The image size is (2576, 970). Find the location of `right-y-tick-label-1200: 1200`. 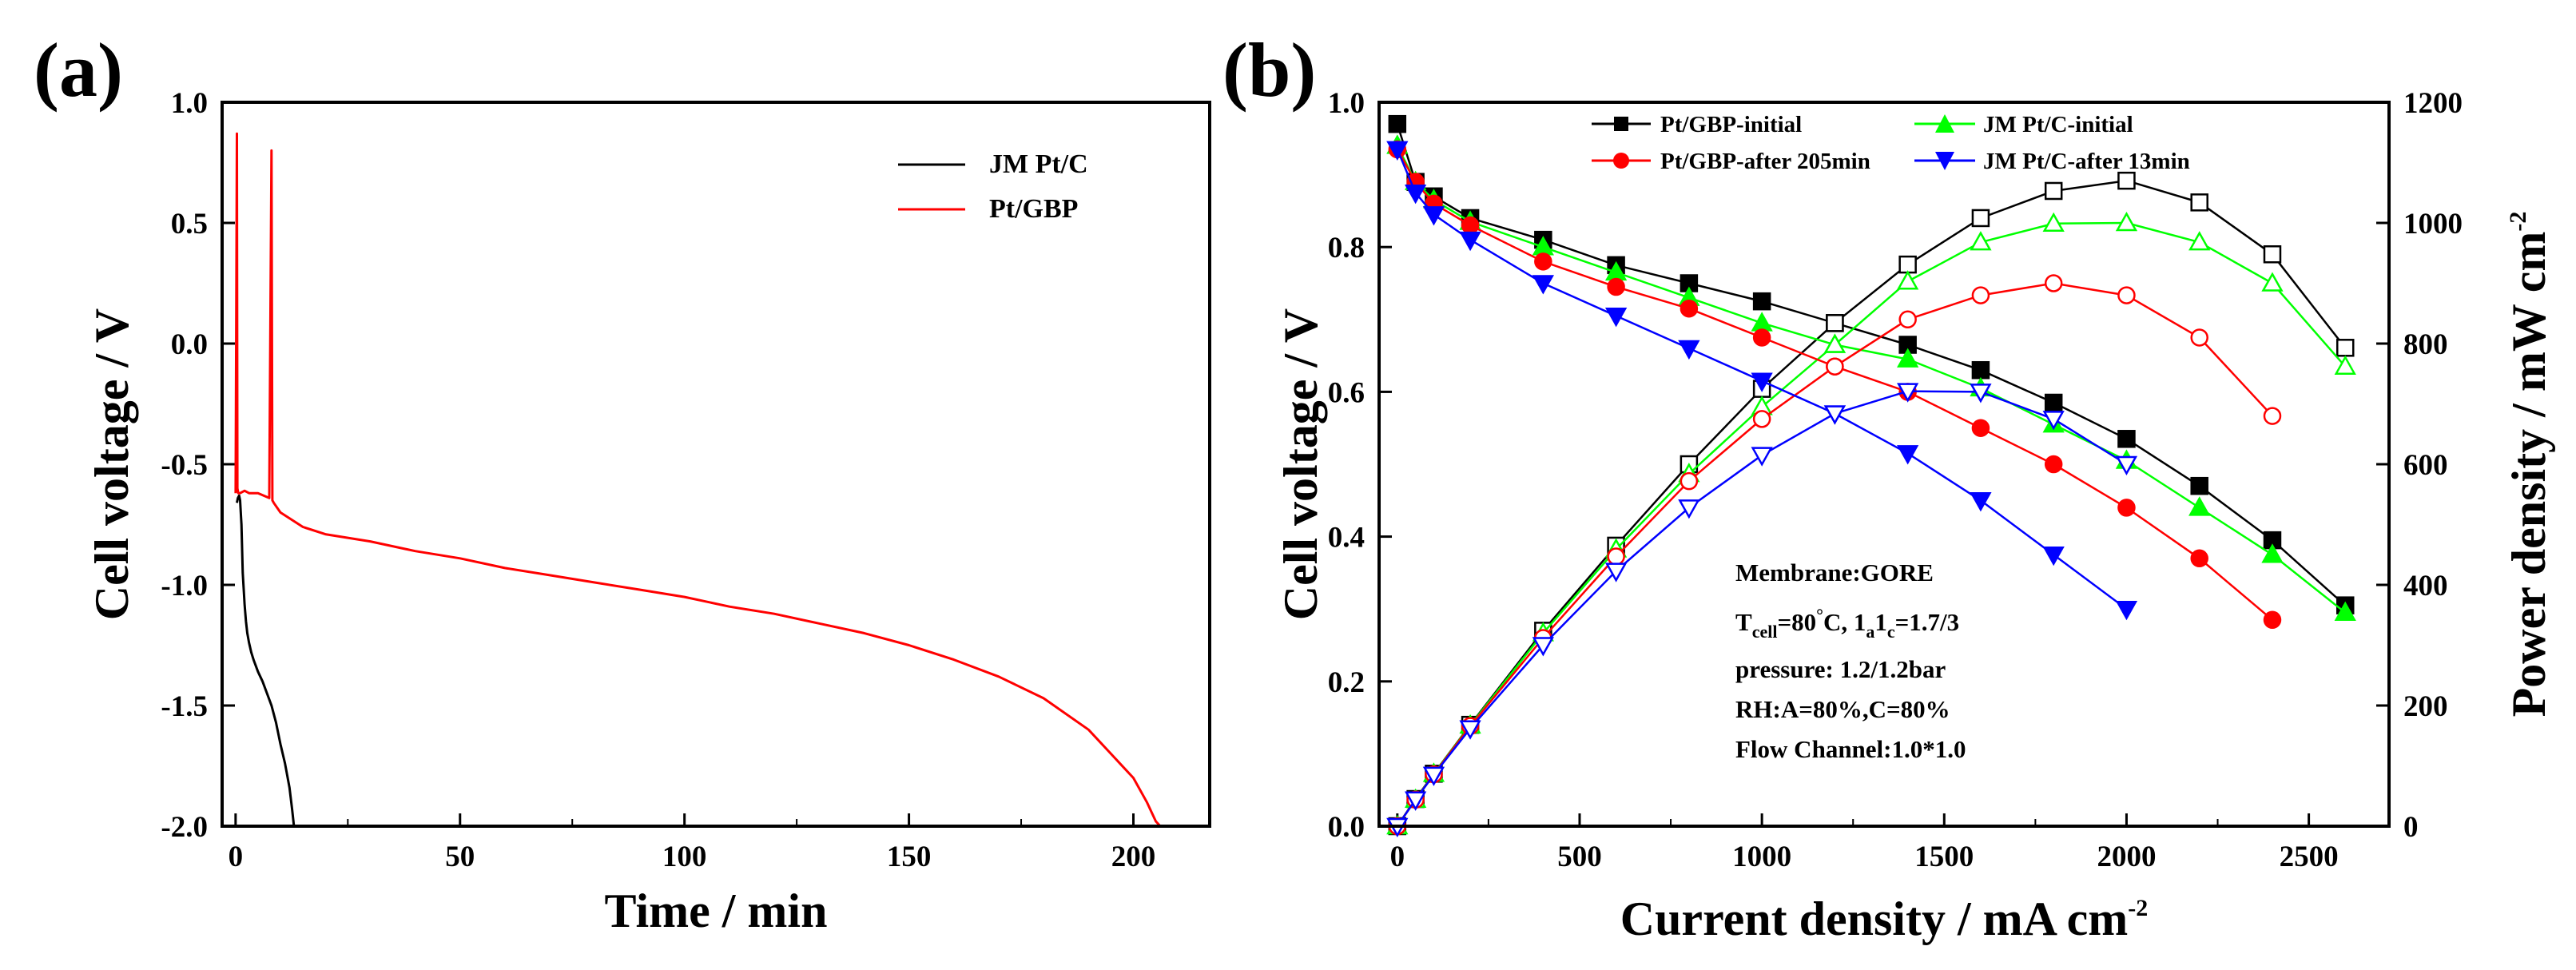

right-y-tick-label-1200: 1200 is located at coordinates (2433, 103).